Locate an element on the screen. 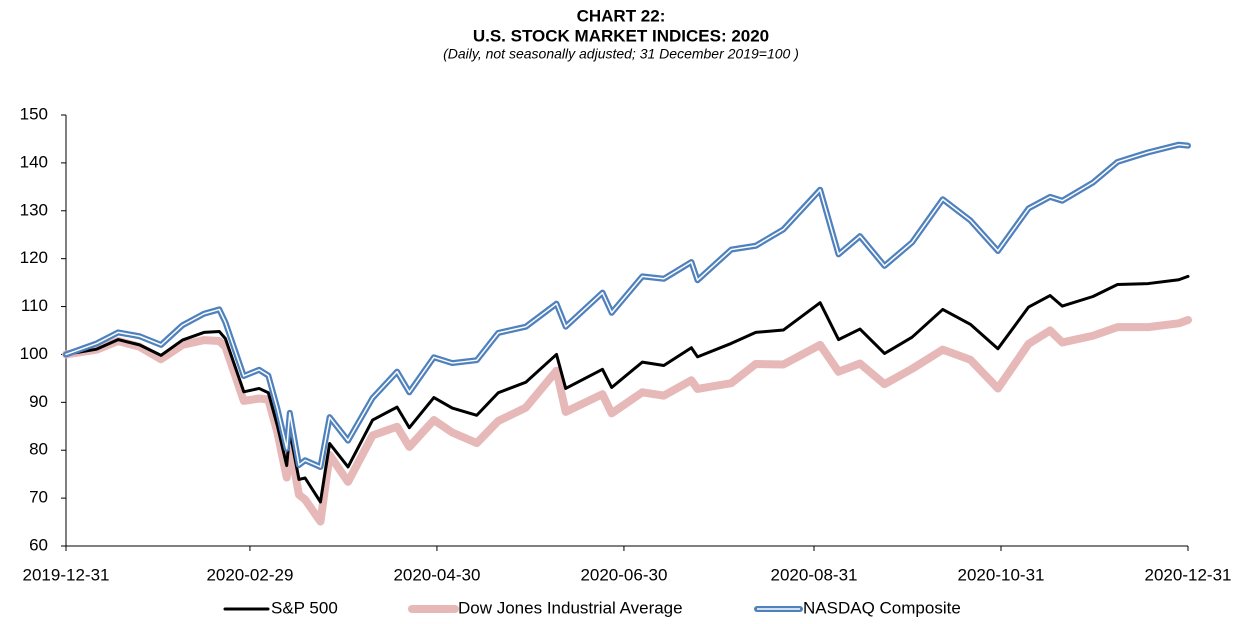 This screenshot has height=624, width=1243. x-tick-label: 2020-06-30 is located at coordinates (623, 574).